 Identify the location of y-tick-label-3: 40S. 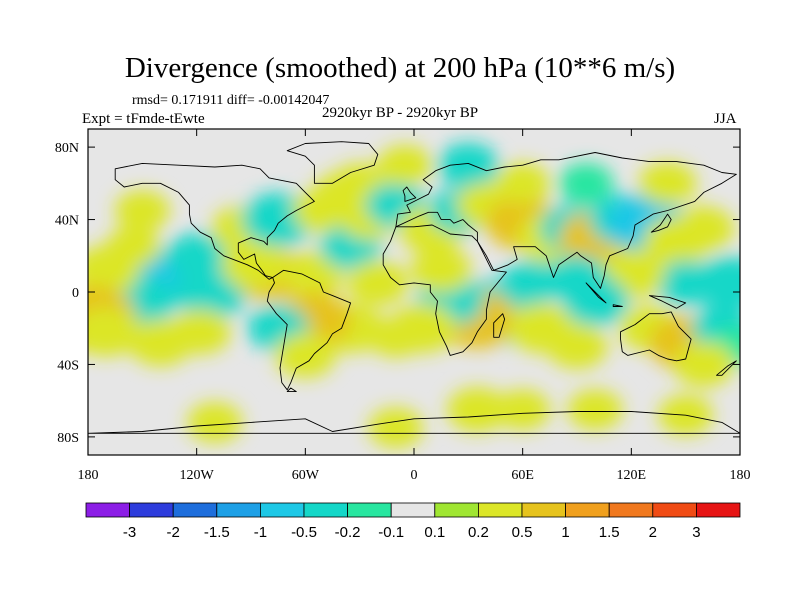
(68, 365).